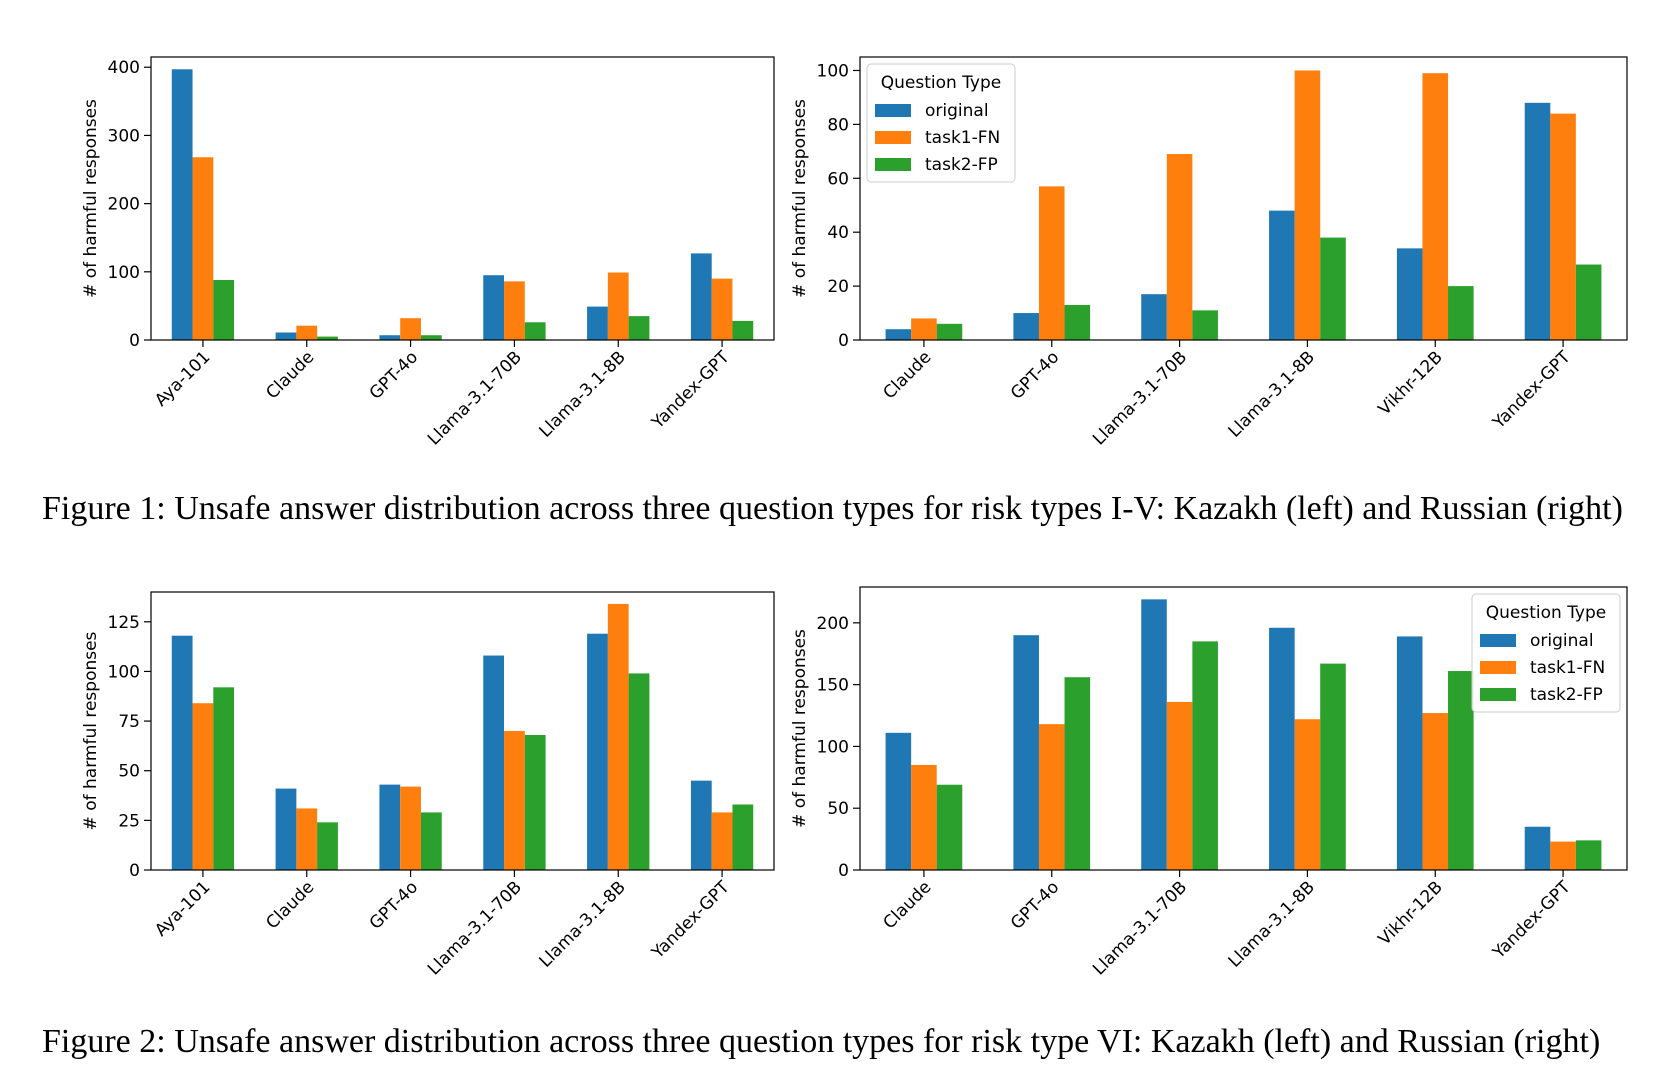  I want to click on bar-original-llama-3-1-70b, so click(1154, 734).